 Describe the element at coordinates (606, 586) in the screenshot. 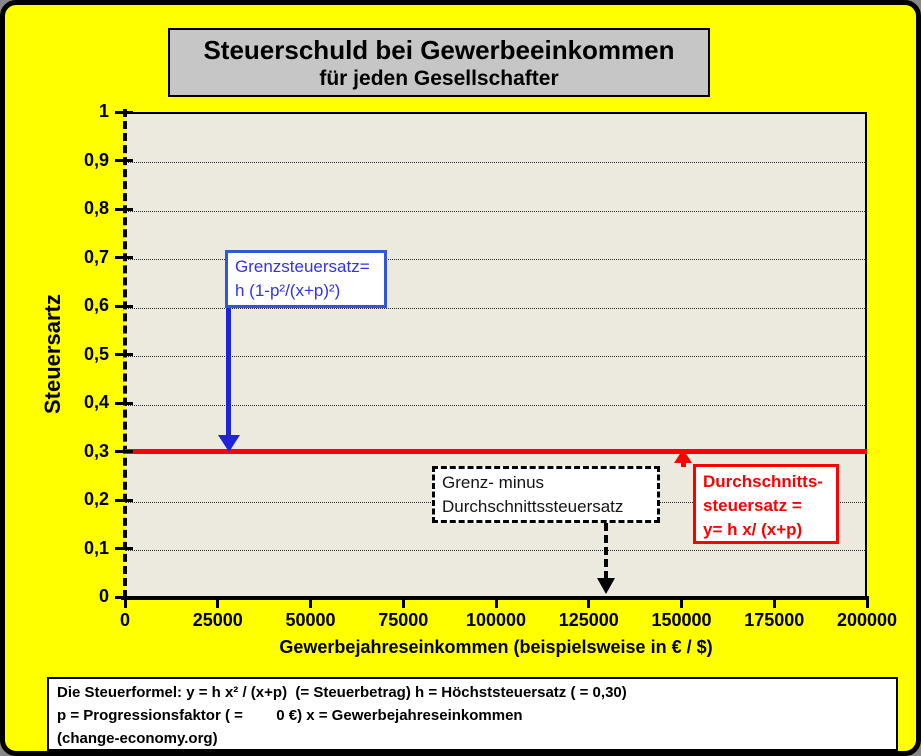

I see `difference-arrowhead-icon` at that location.